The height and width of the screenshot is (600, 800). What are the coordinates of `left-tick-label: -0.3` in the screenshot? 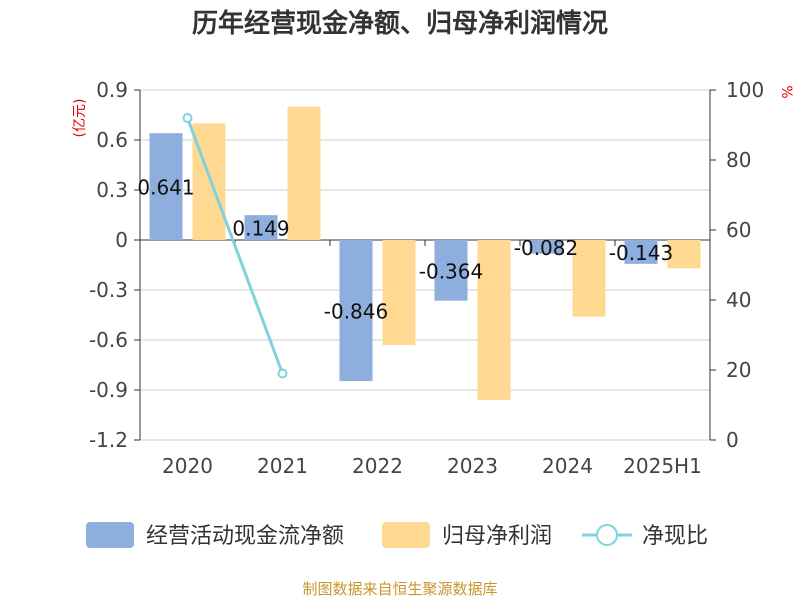 It's located at (108, 290).